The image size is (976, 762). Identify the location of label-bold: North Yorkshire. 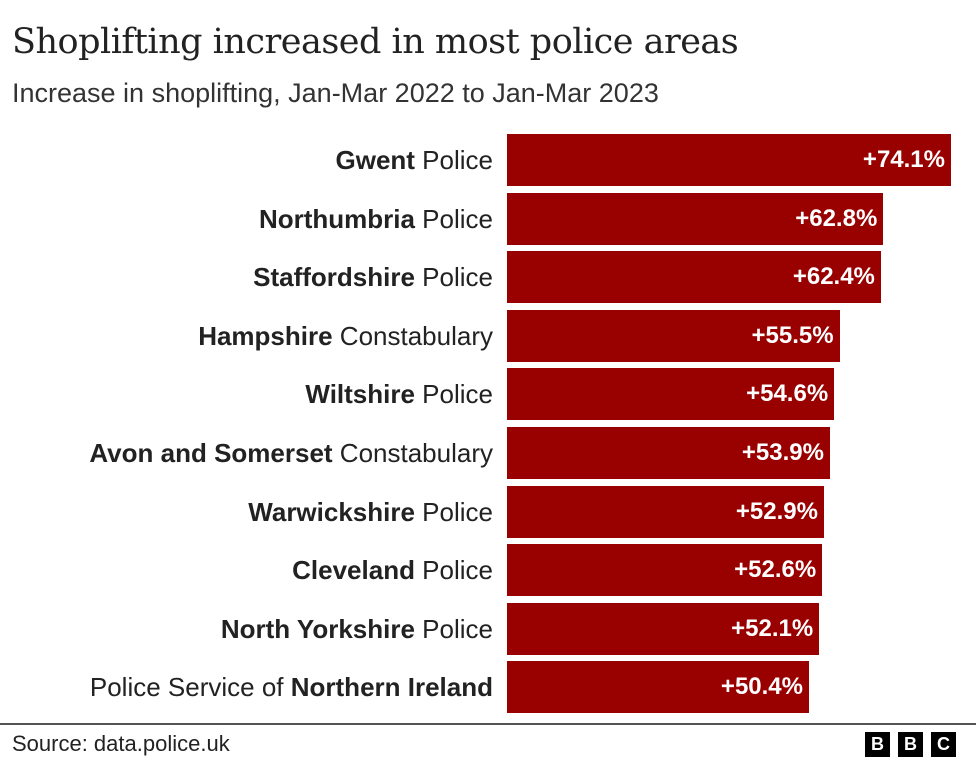
(317, 628).